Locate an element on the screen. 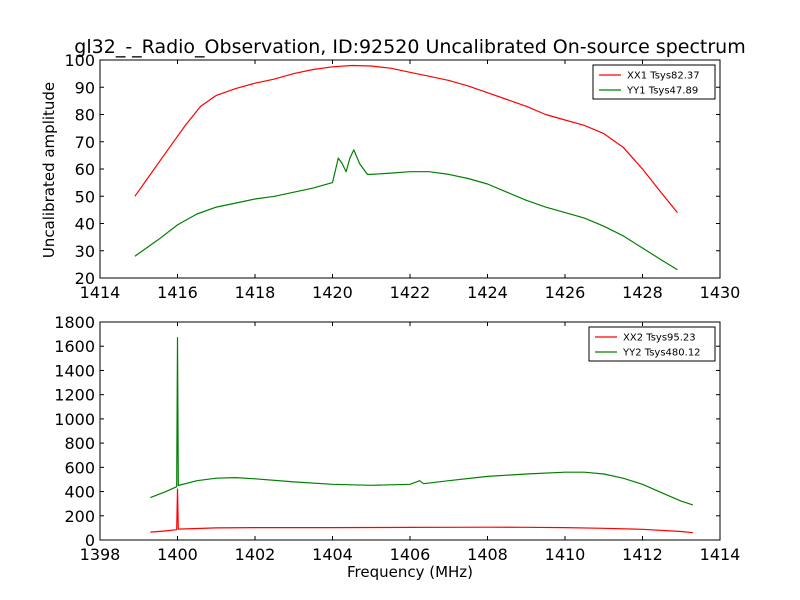 The height and width of the screenshot is (600, 800). x-tick-label: 1422 is located at coordinates (410, 292).